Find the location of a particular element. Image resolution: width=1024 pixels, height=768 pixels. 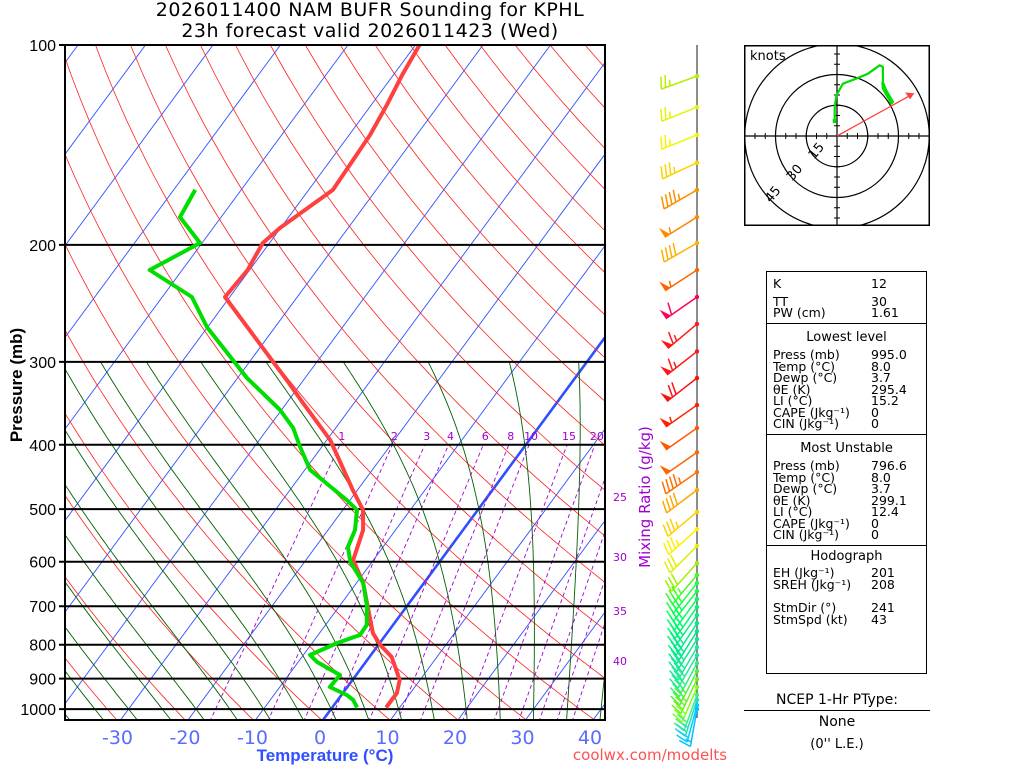

hodograph-trace is located at coordinates (864, 92).